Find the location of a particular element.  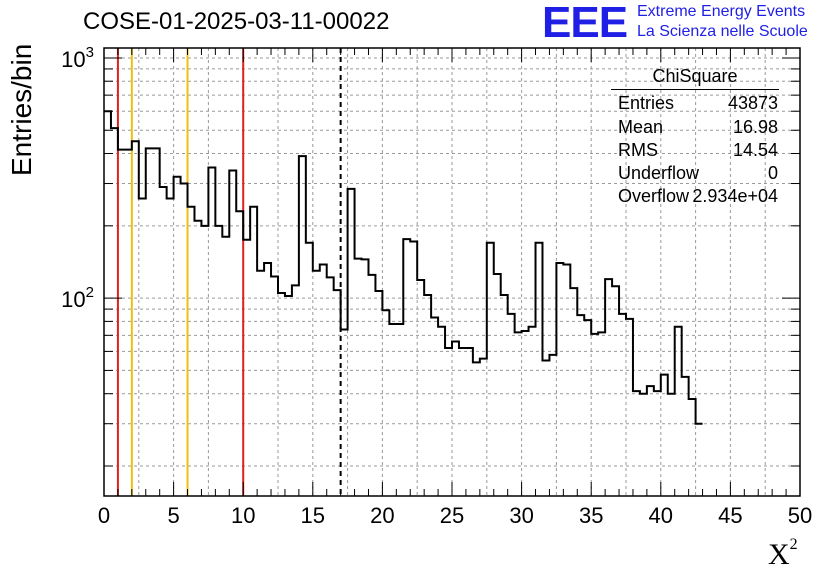

x-axis-label: X2 is located at coordinates (783, 554).